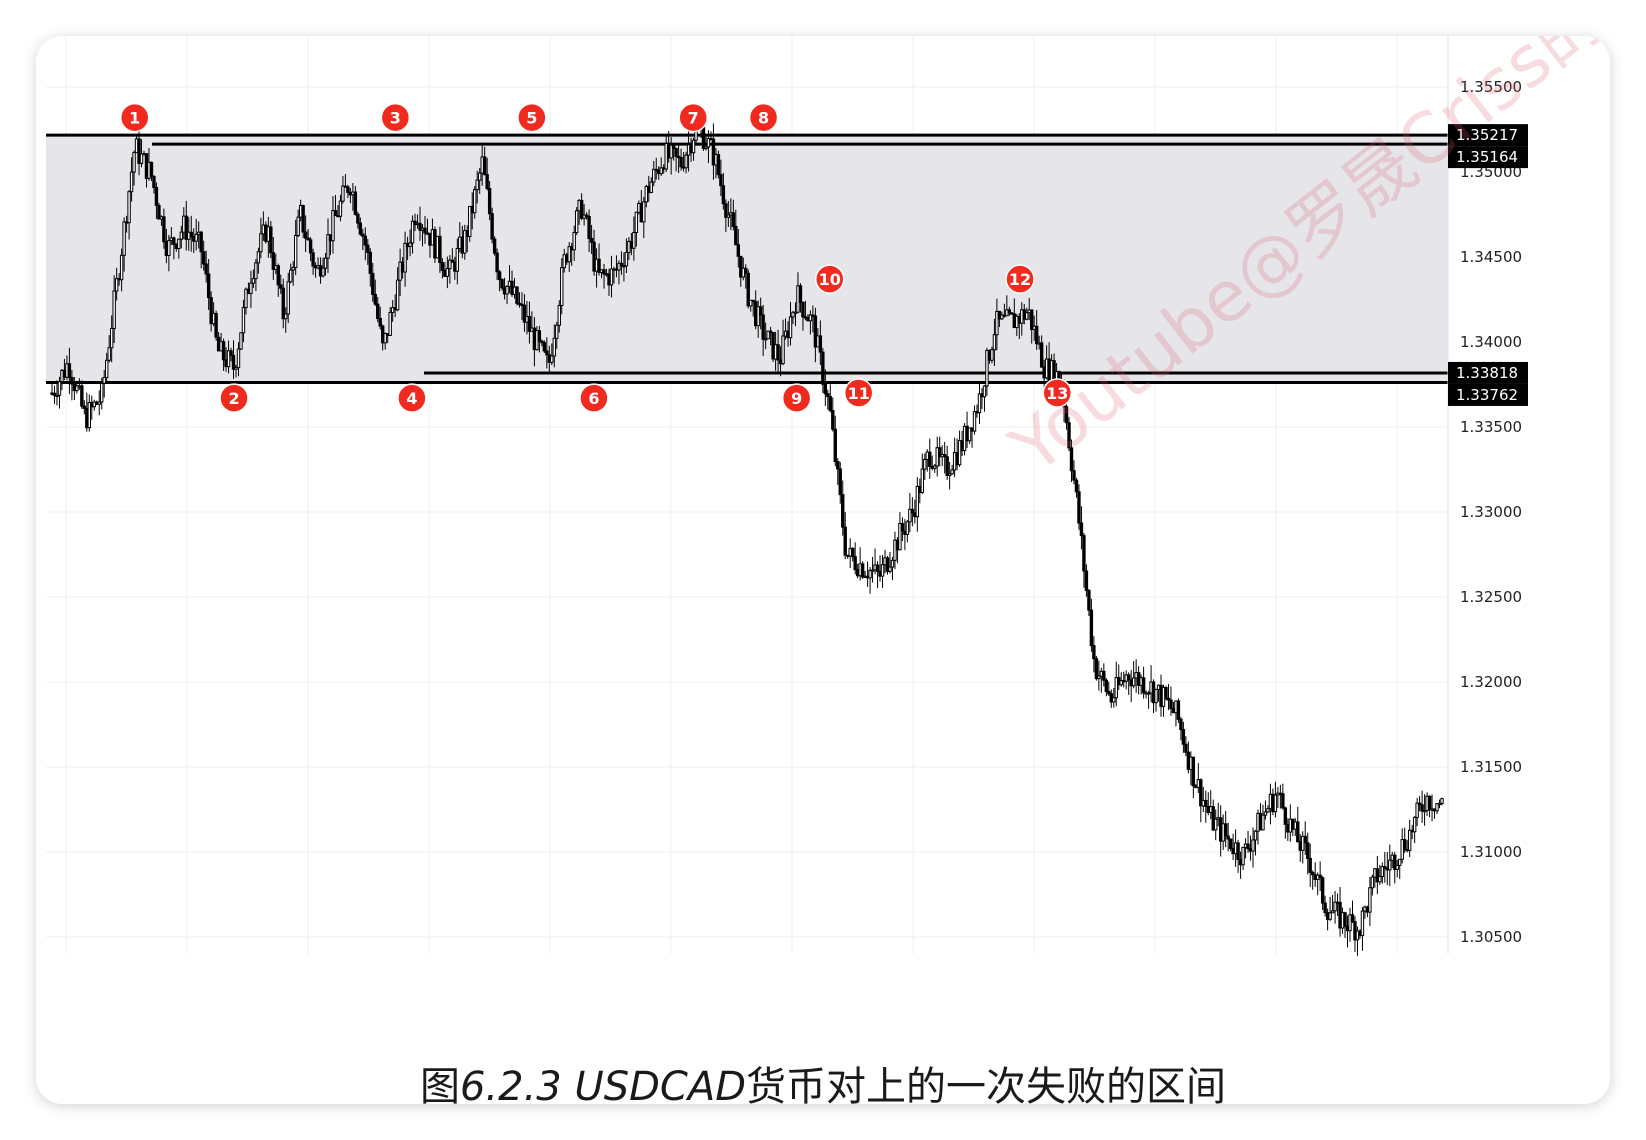  I want to click on marker-label: 9, so click(796, 398).